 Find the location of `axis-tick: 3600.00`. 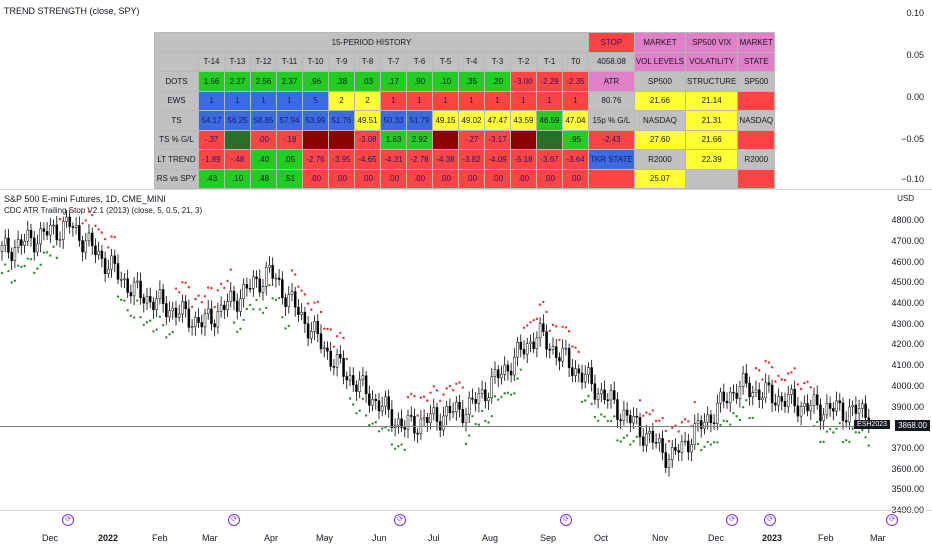

axis-tick: 3600.00 is located at coordinates (907, 468).